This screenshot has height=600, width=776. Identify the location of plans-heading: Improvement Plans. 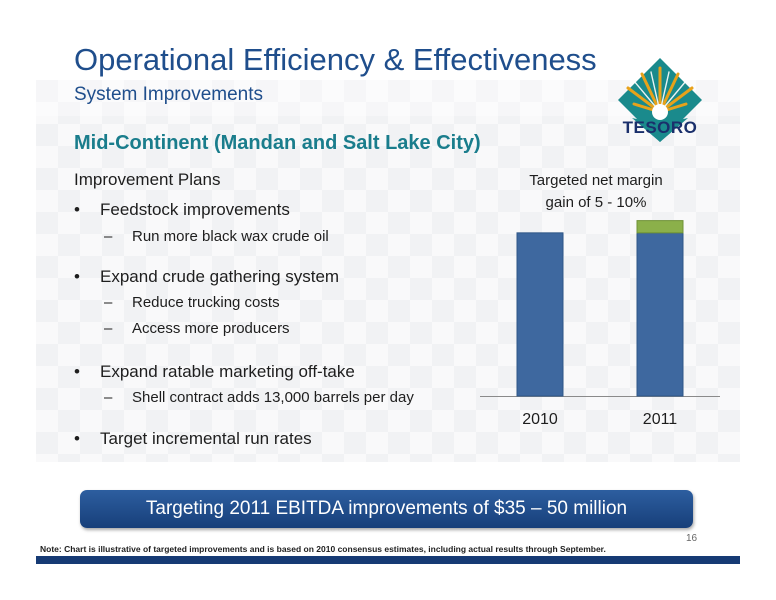
(147, 179).